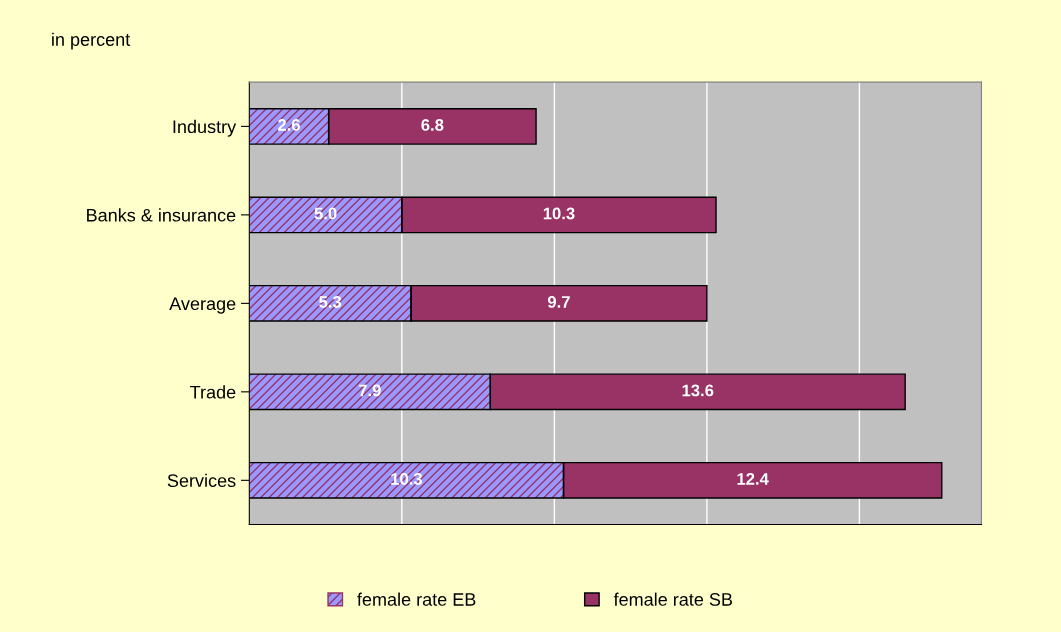 This screenshot has height=632, width=1061. Describe the element at coordinates (161, 215) in the screenshot. I see `y-tick-label: Banks & insurance` at that location.